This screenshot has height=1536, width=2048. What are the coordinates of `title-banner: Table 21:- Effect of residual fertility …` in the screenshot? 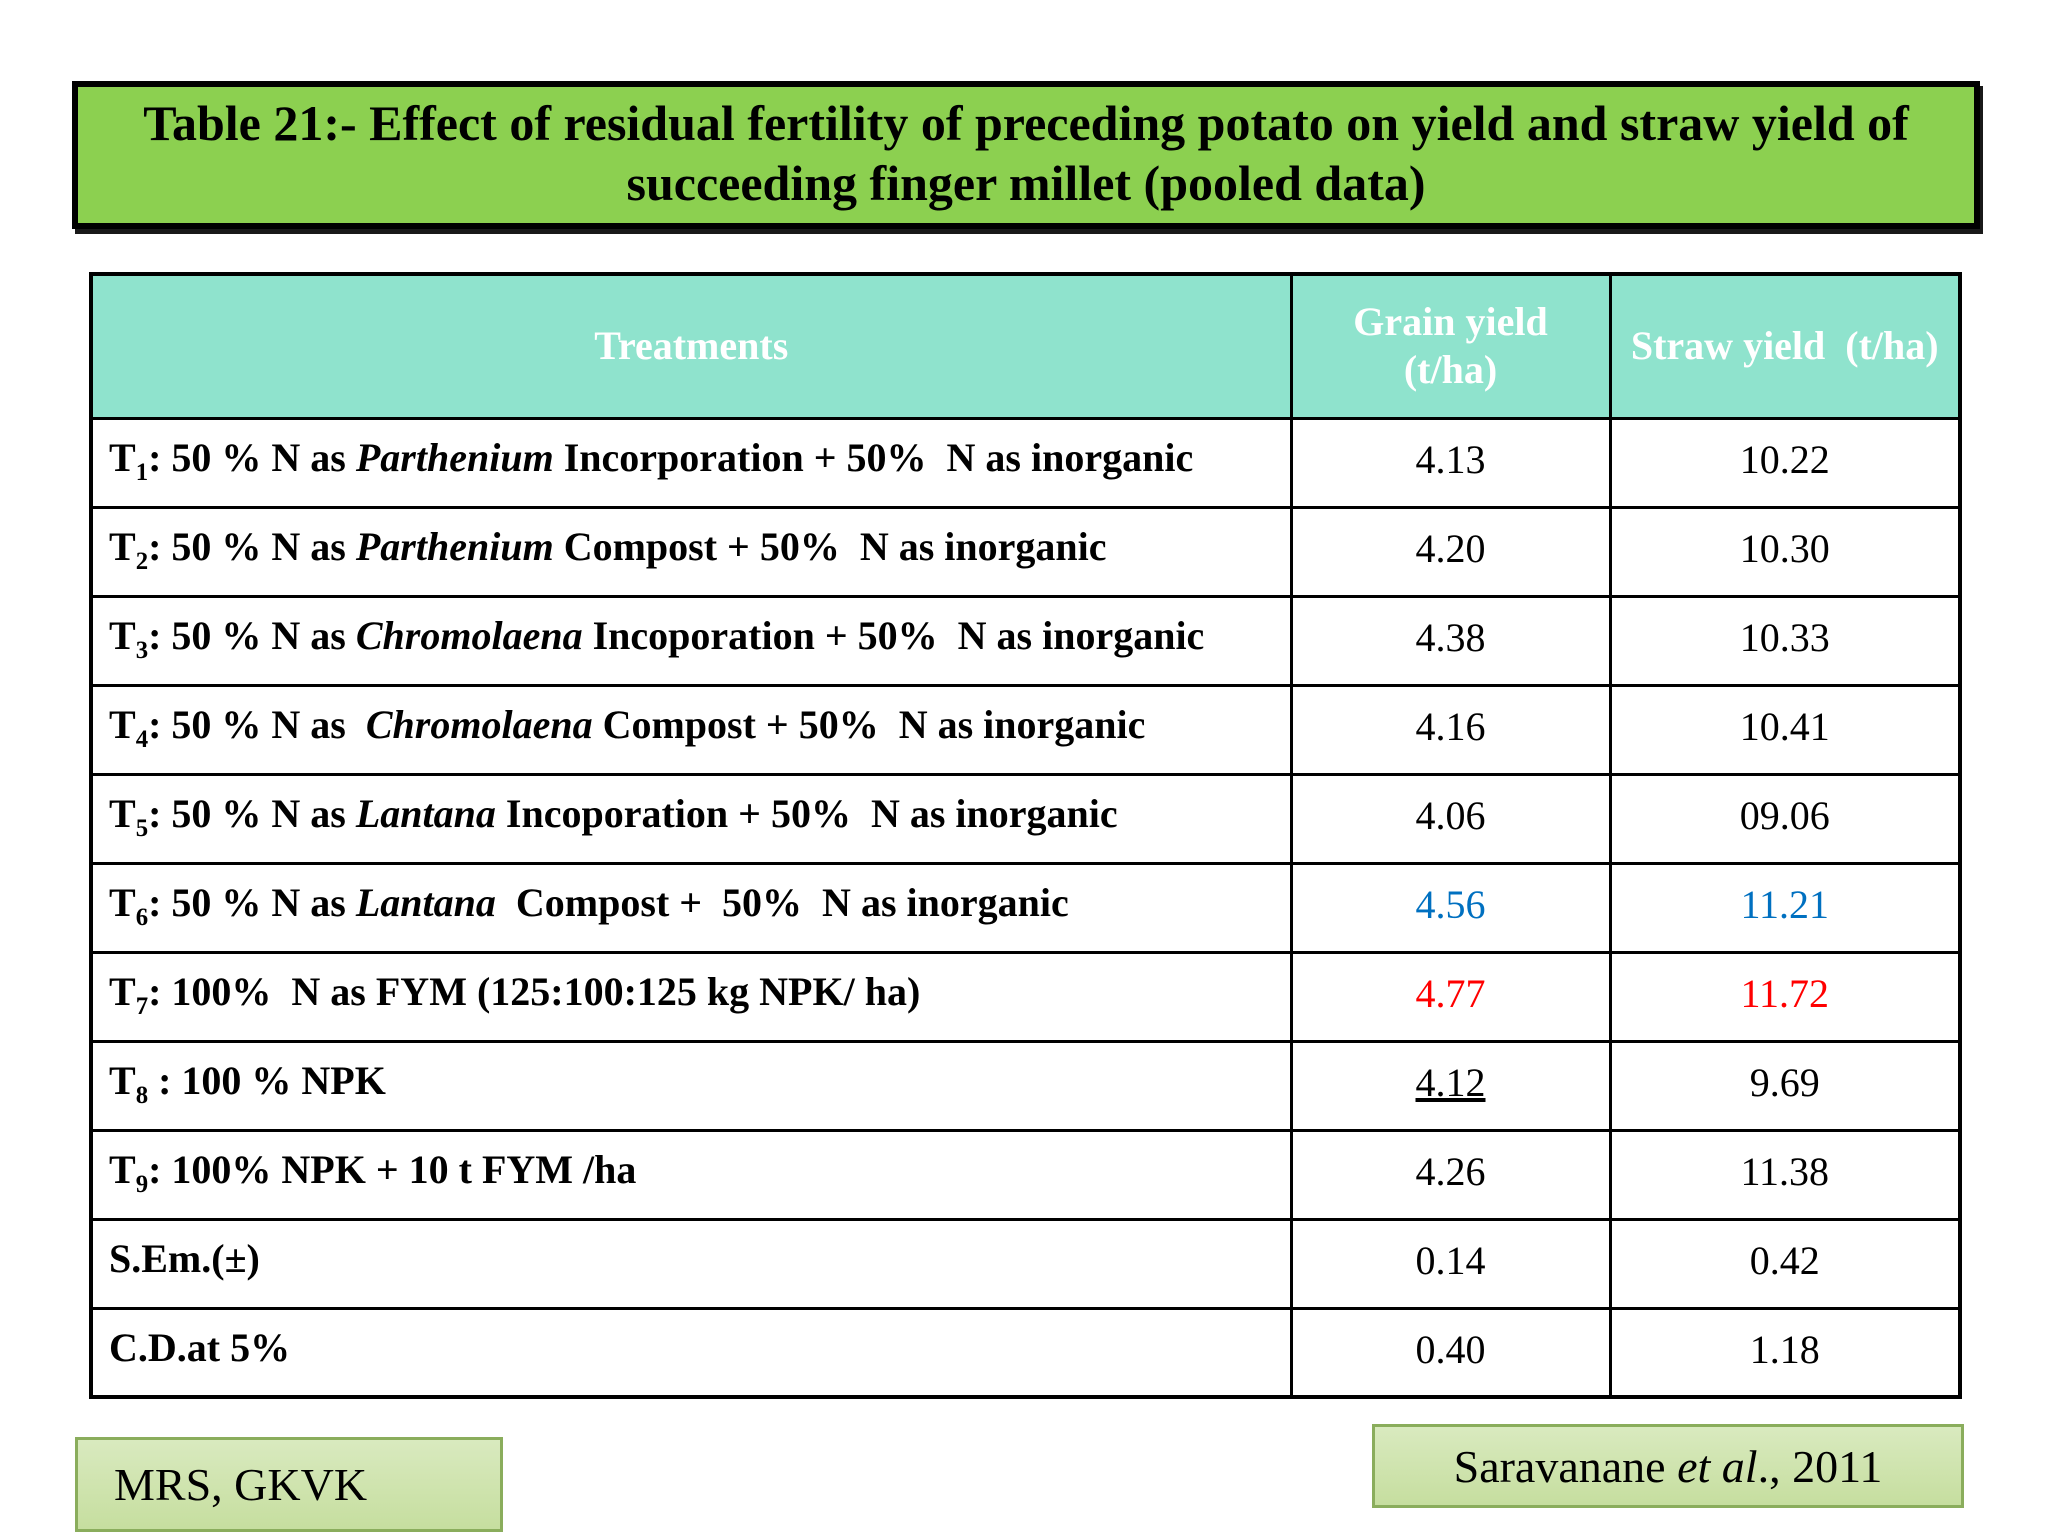 It's located at (1026, 155).